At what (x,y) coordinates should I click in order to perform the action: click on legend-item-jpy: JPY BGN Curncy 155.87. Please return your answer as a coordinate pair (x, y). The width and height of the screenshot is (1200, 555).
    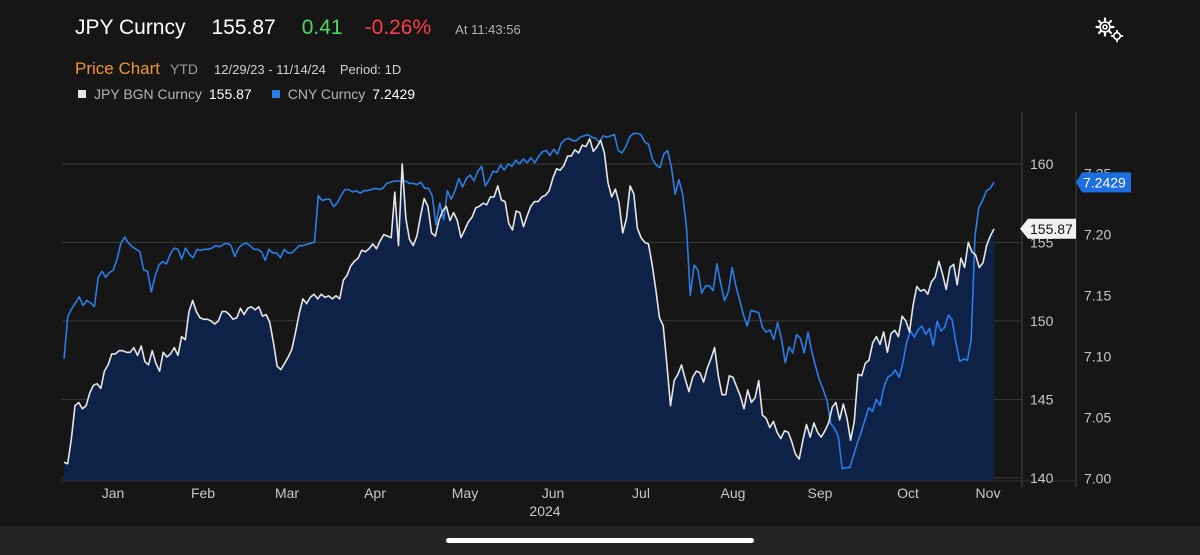
    Looking at the image, I should click on (165, 94).